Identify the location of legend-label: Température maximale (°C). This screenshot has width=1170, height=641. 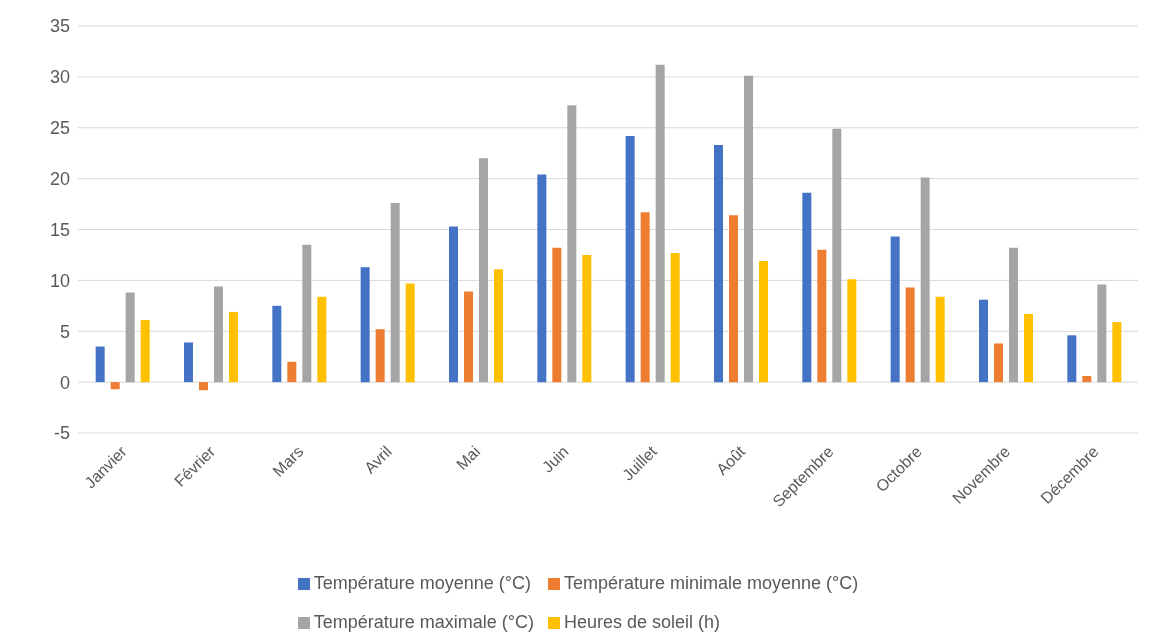
(423, 622).